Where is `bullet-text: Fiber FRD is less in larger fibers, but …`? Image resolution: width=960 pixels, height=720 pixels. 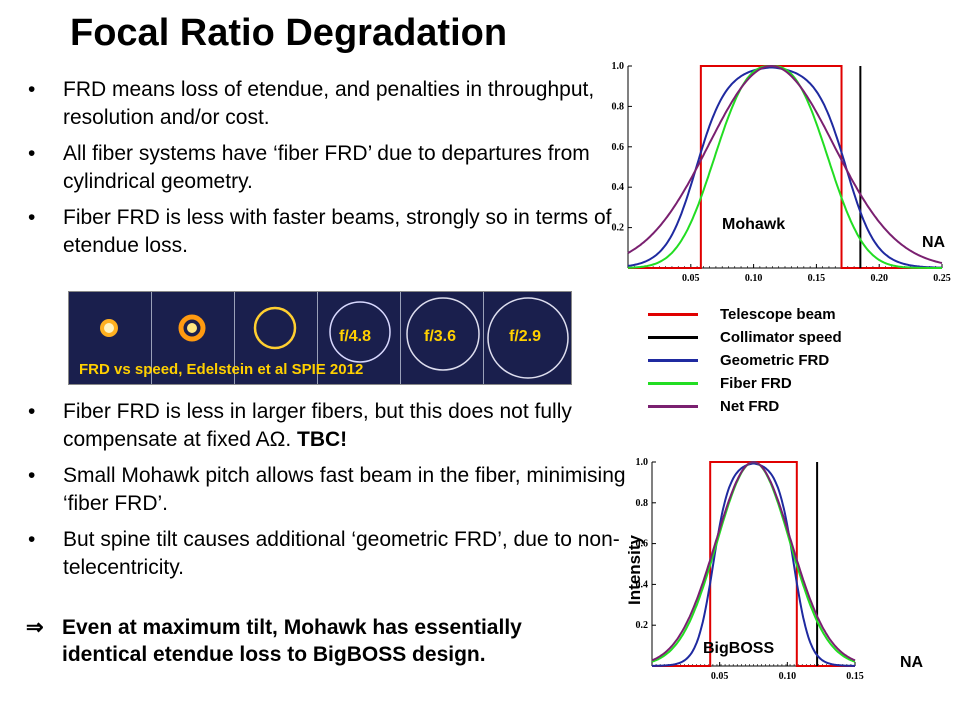
bullet-text: Fiber FRD is less in larger fibers, but … is located at coordinates (317, 425).